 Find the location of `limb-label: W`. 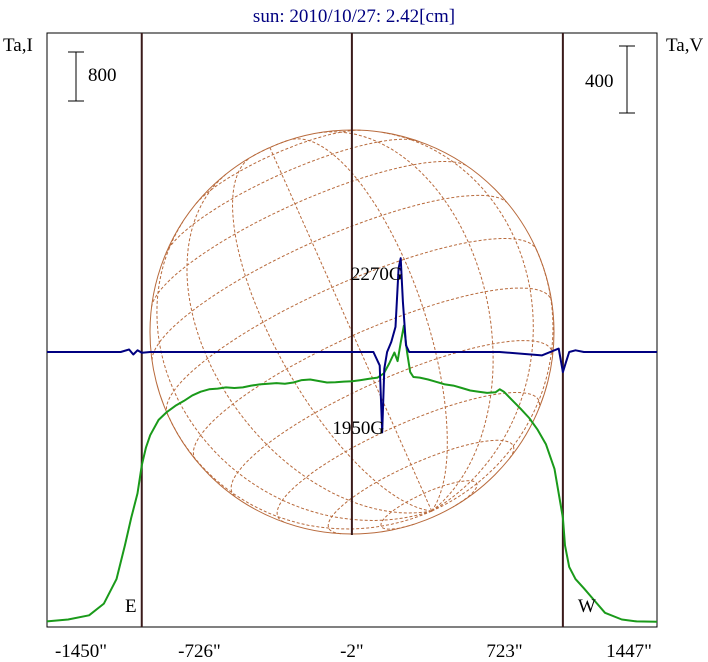

limb-label: W is located at coordinates (587, 606).